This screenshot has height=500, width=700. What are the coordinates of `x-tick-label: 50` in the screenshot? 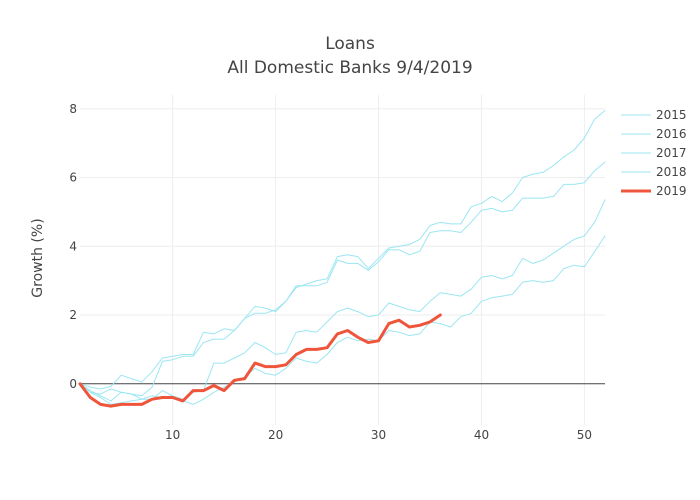 It's located at (584, 435).